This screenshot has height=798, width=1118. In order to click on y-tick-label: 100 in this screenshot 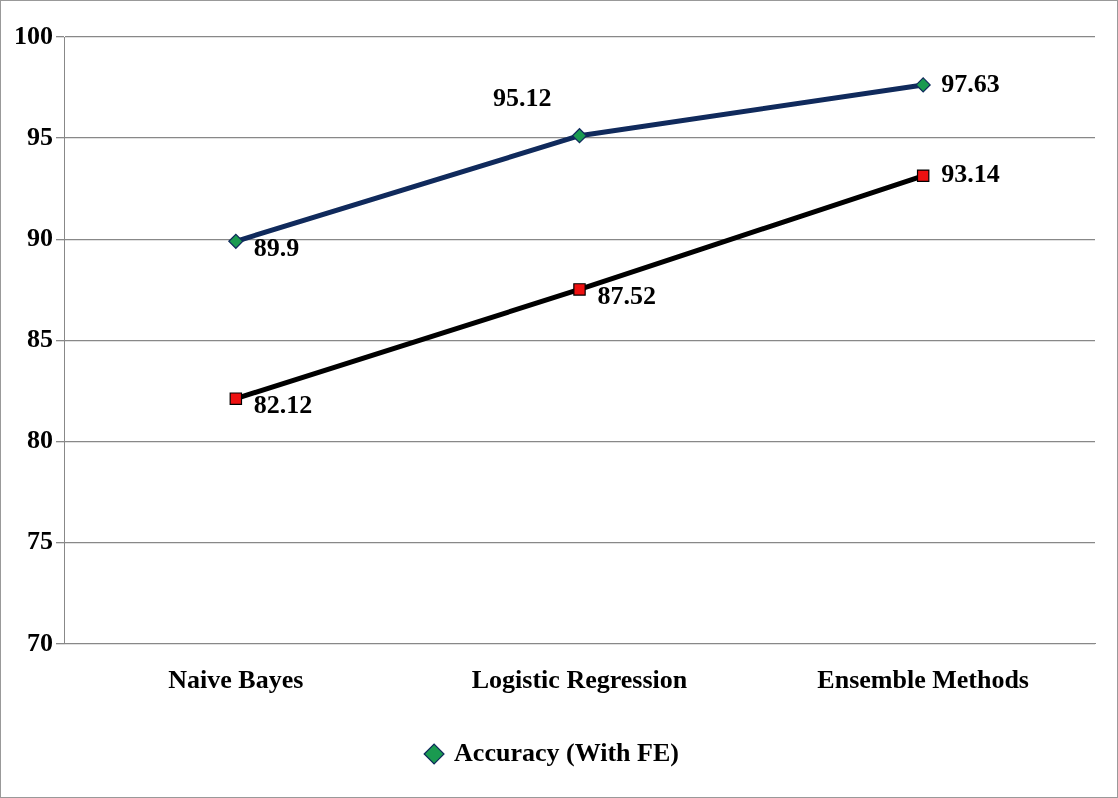, I will do `click(33, 35)`.